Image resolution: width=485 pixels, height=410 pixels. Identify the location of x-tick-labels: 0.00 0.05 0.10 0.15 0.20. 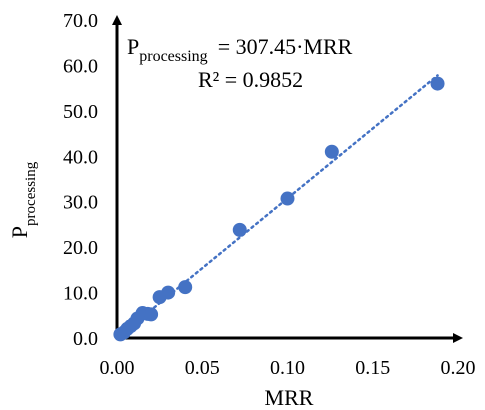
(288, 368).